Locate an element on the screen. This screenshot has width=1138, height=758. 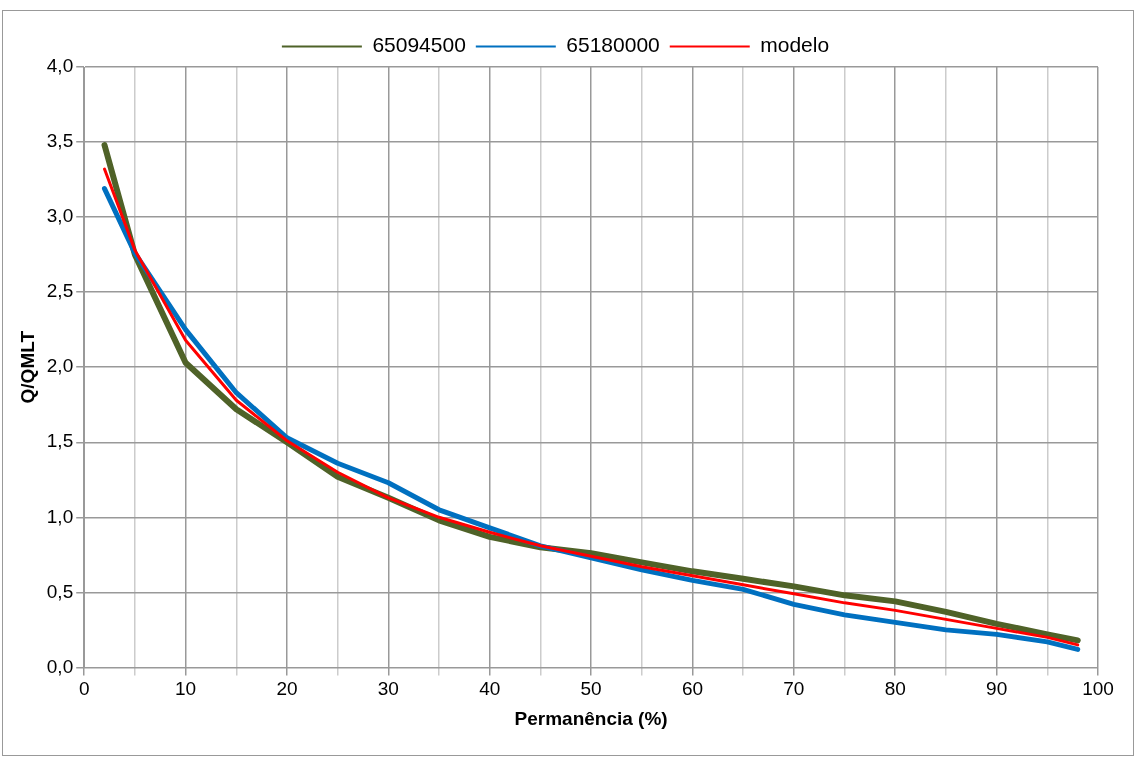
y-tick-label: 2,0 is located at coordinates (60, 366).